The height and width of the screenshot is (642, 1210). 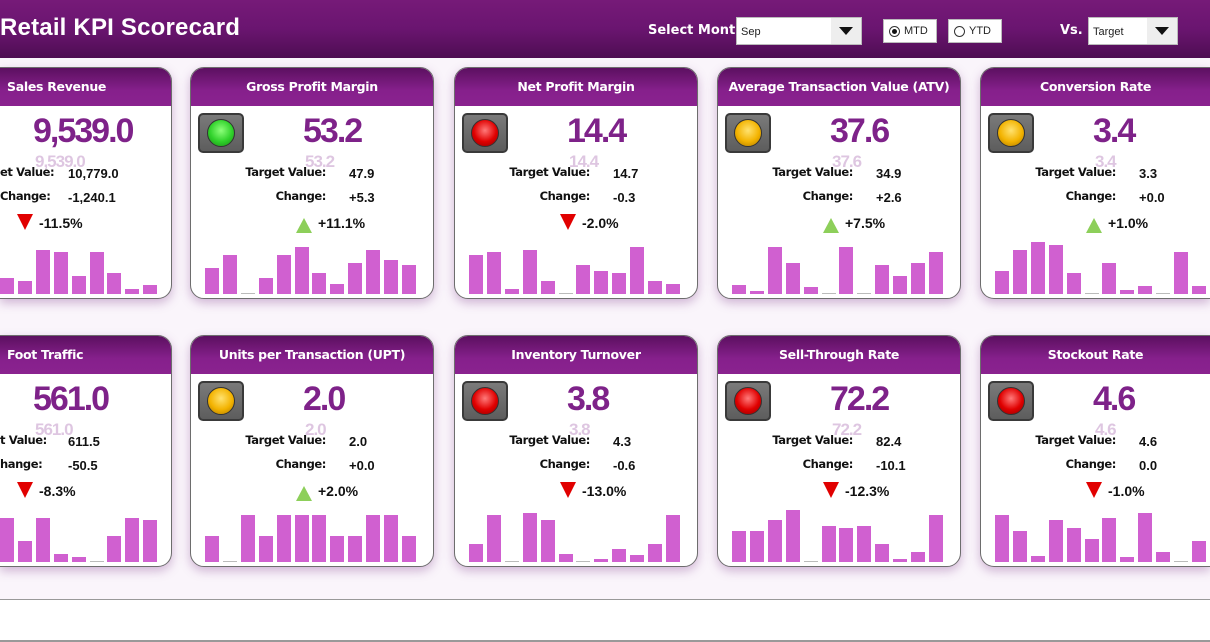 I want to click on radio-selected-icon, so click(x=894, y=31).